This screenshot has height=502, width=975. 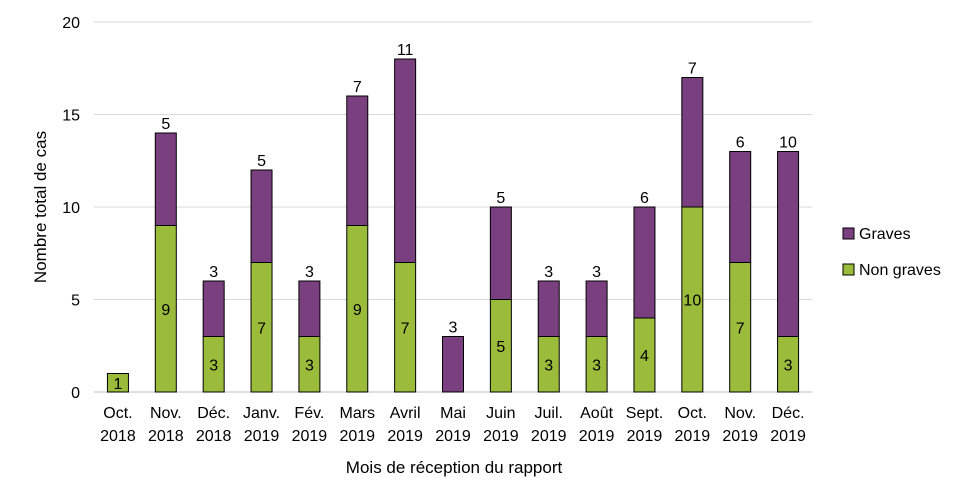 I want to click on data-label-graves: 11, so click(x=405, y=50).